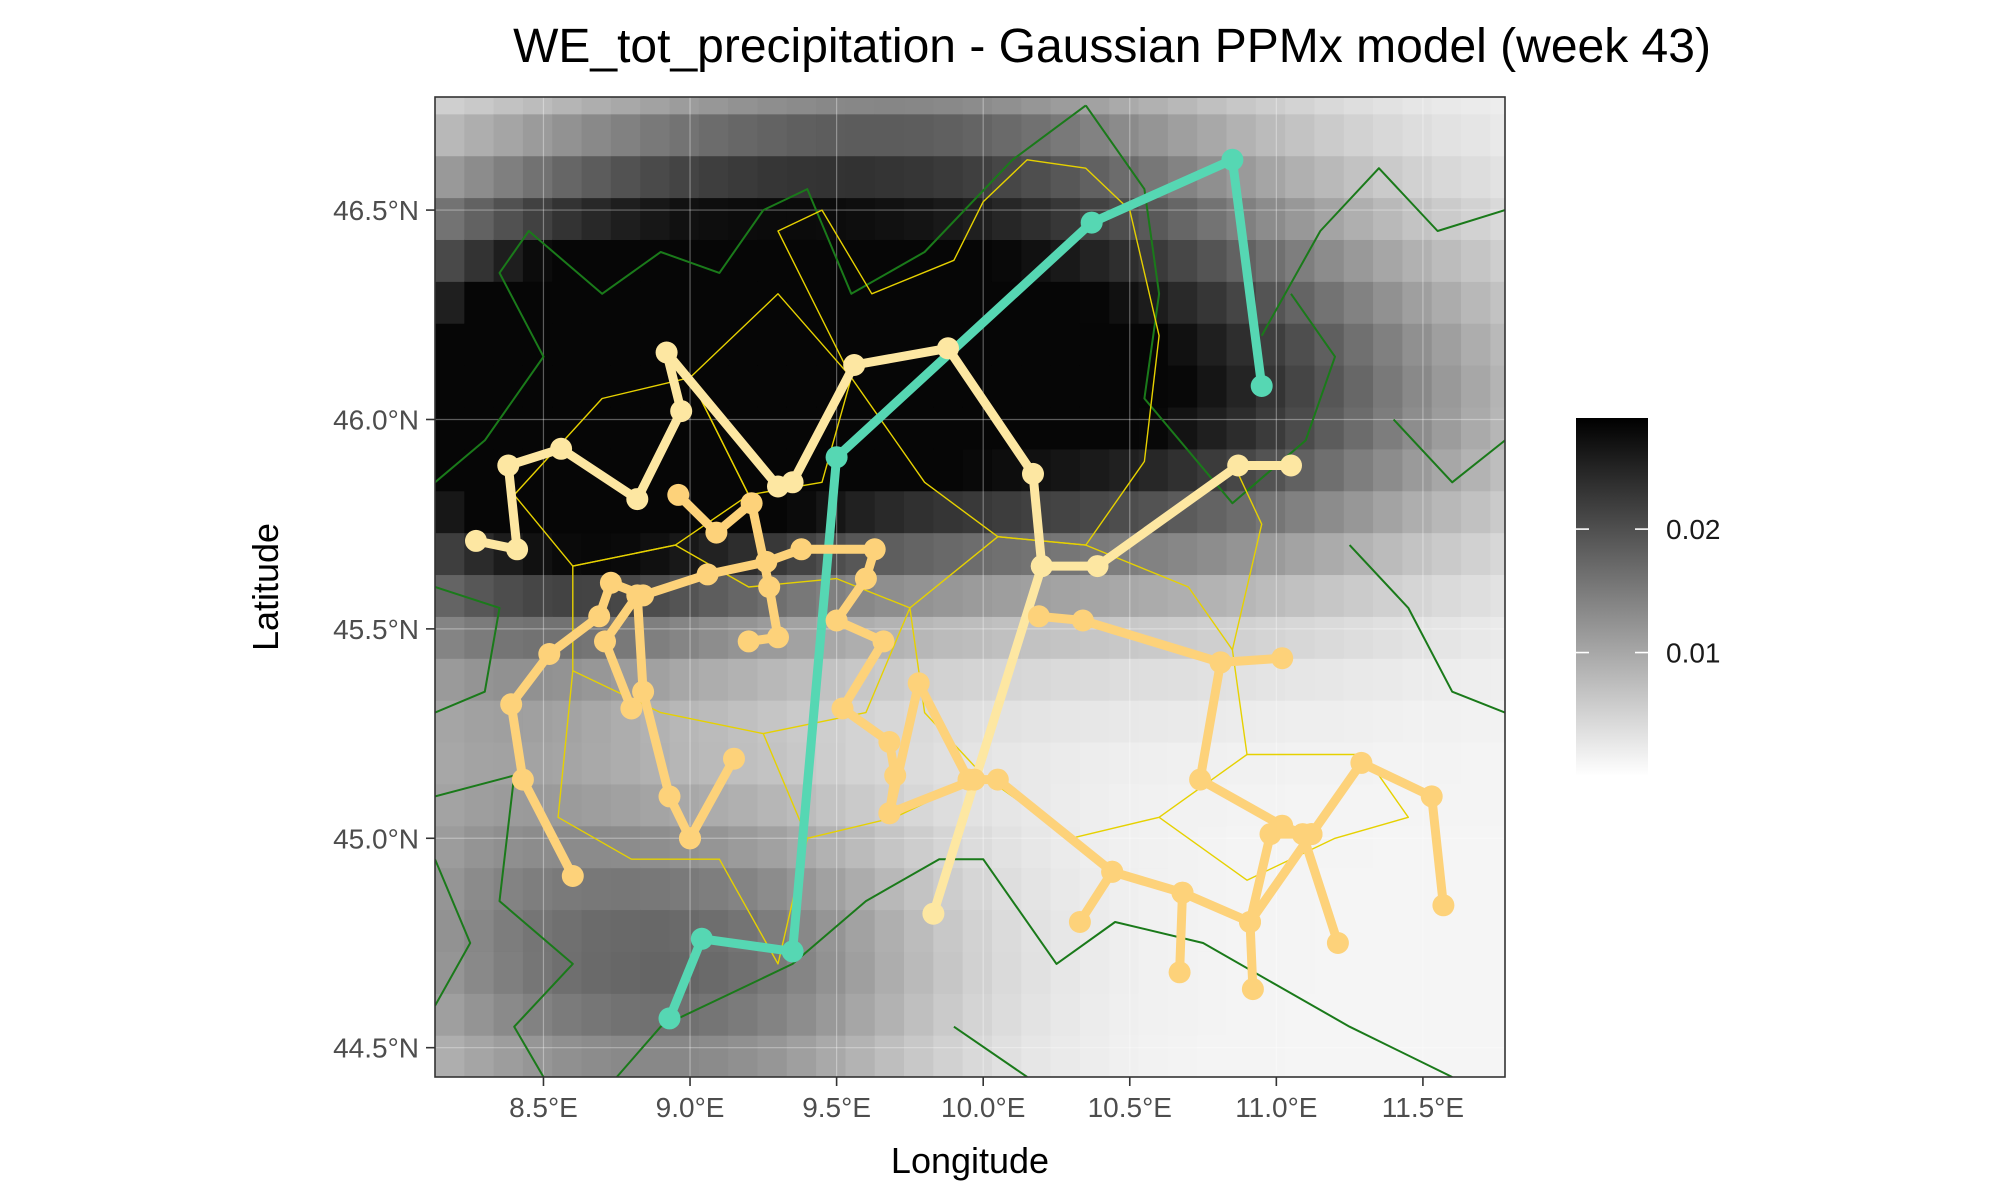 Image resolution: width=2000 pixels, height=1200 pixels. I want to click on regional-border-line, so click(1284, 817).